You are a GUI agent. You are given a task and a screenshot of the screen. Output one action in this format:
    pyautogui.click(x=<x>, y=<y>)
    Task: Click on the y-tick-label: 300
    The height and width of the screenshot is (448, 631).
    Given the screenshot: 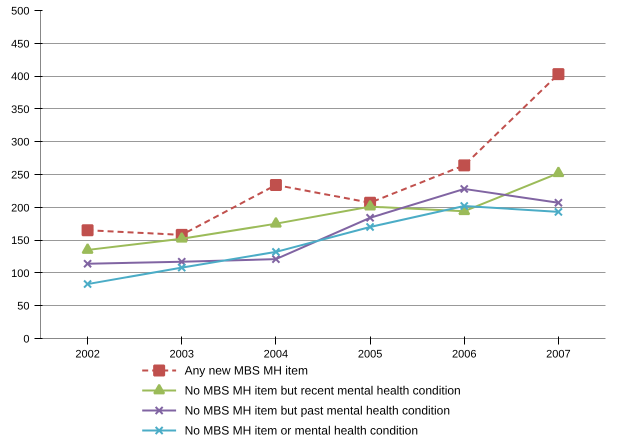 What is the action you would take?
    pyautogui.click(x=20, y=142)
    